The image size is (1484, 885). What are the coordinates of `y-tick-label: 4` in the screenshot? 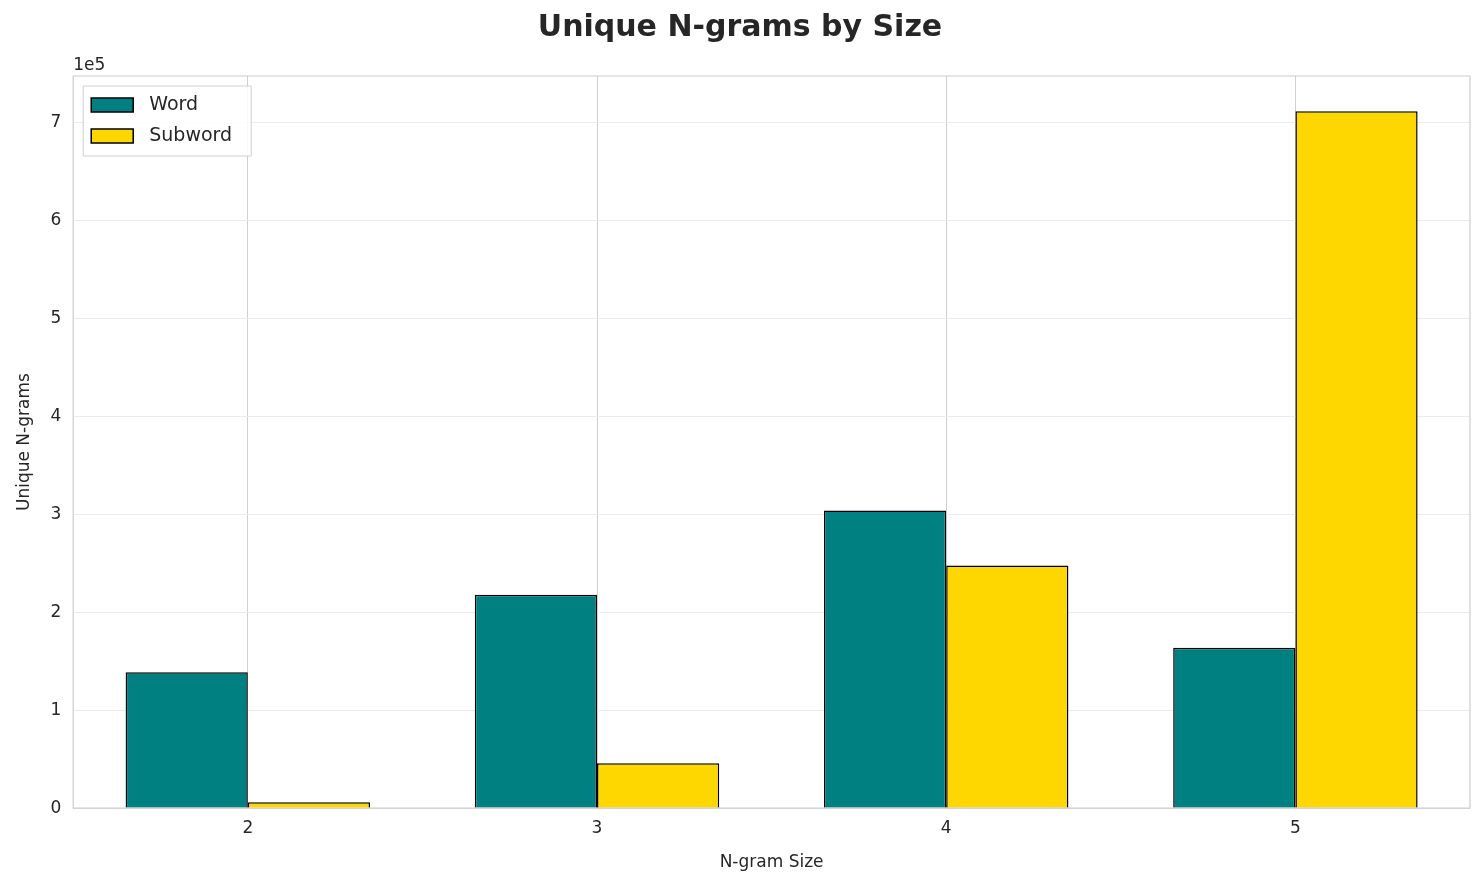 It's located at (56, 415).